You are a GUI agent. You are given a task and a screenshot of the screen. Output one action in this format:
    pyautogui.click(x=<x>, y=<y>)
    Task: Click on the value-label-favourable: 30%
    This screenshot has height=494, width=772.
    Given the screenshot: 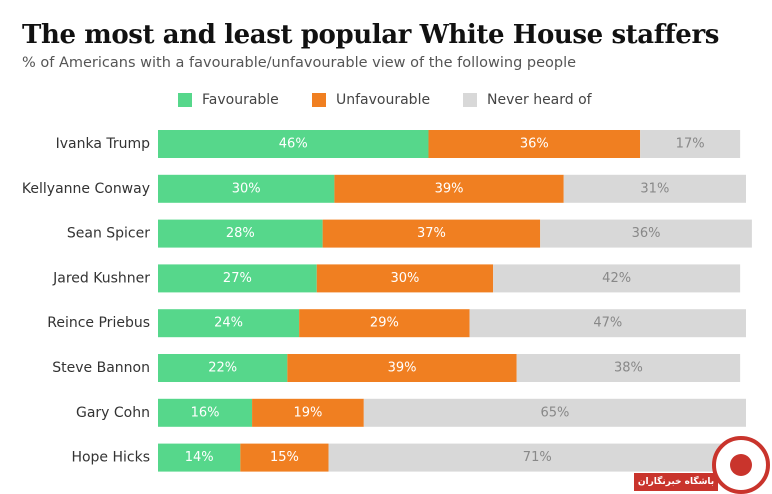 What is the action you would take?
    pyautogui.click(x=246, y=188)
    